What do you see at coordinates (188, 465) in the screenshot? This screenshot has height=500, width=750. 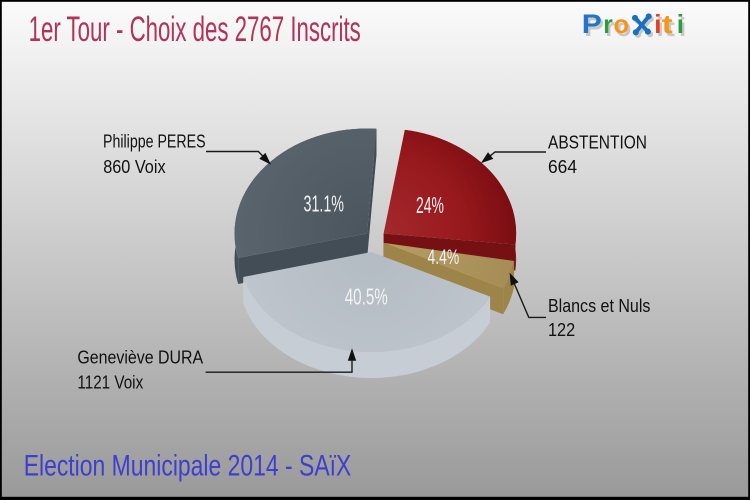 I see `svg-text:Election Municipale 2014 - SAï: Election Municipale 2014 - SAïX` at bounding box center [188, 465].